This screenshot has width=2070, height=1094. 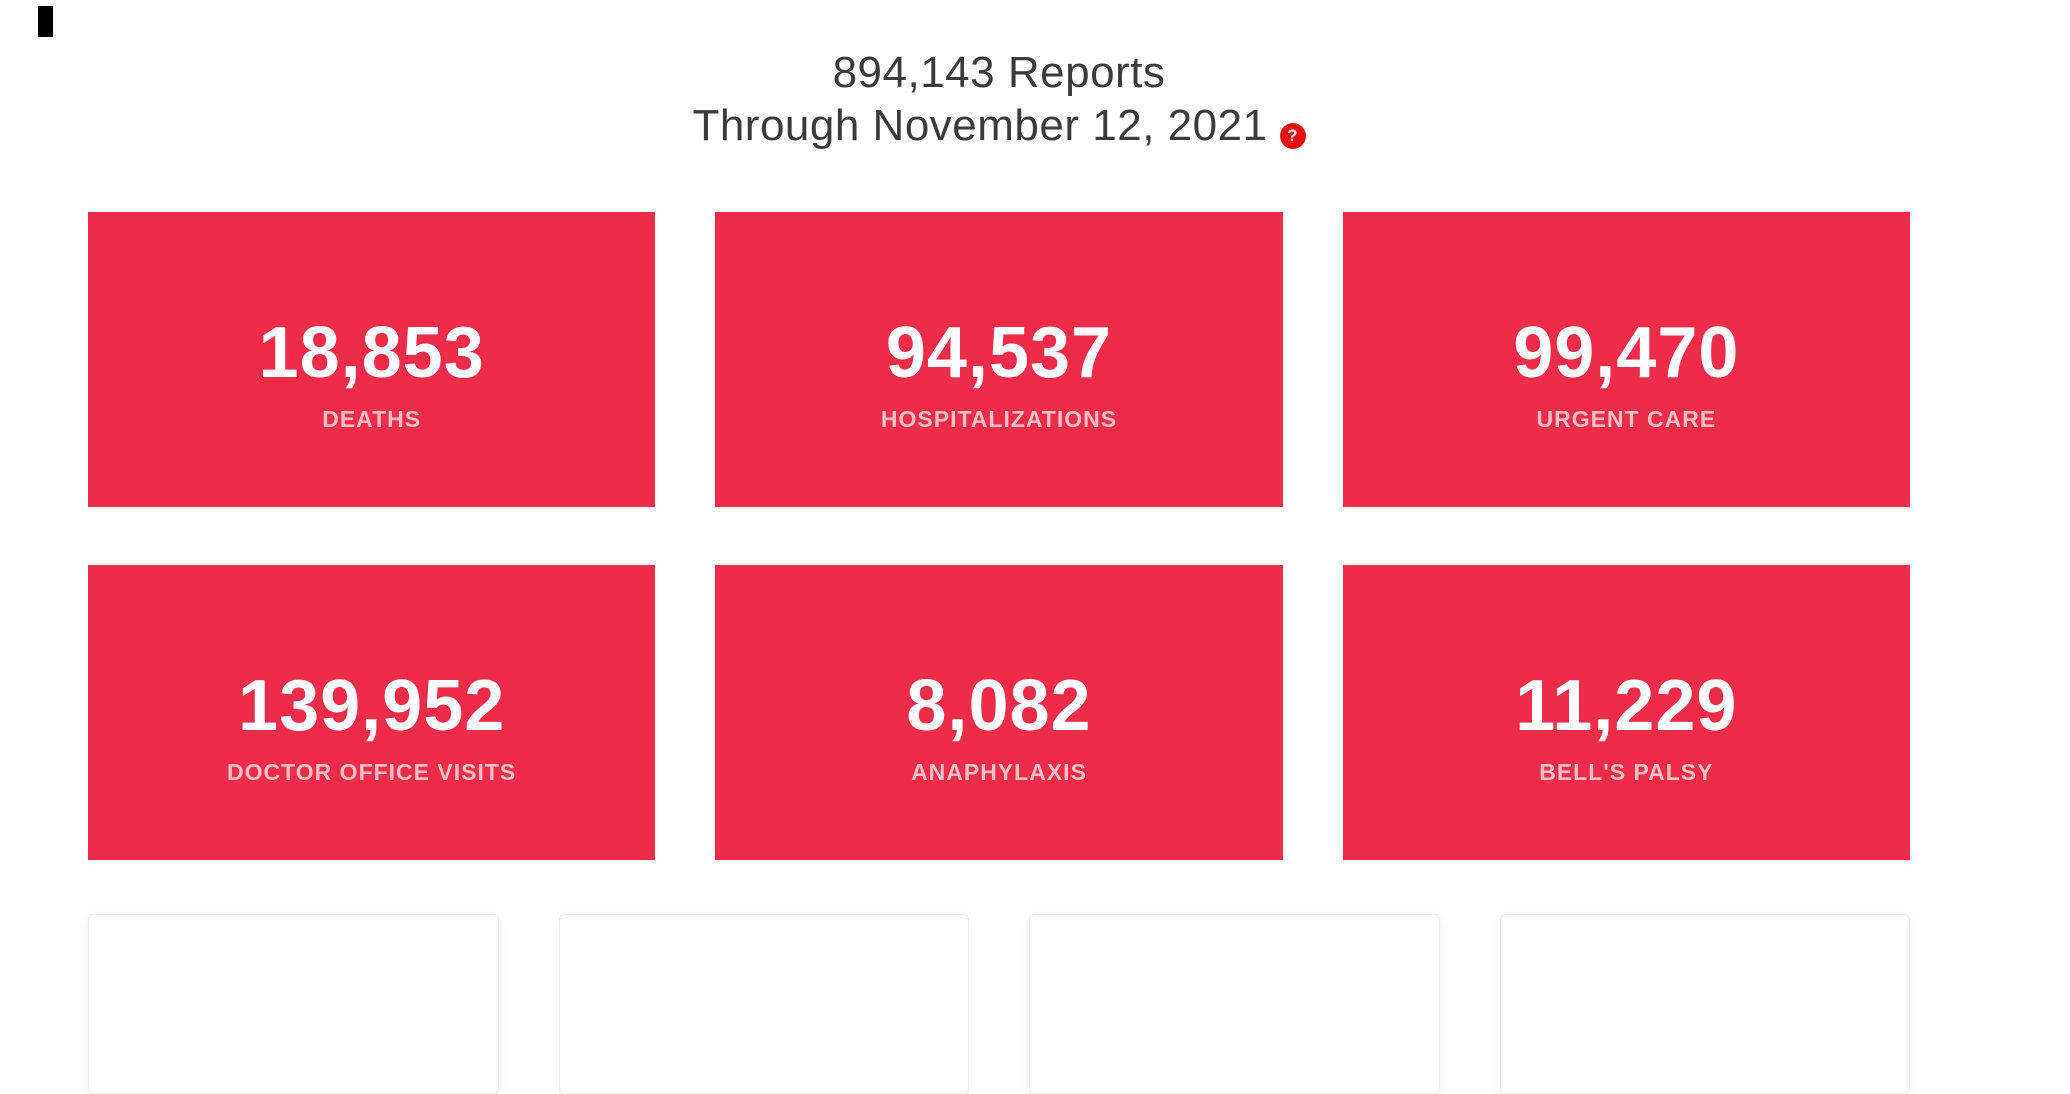 I want to click on stat-label: ANAPHYLAXIS, so click(x=999, y=772).